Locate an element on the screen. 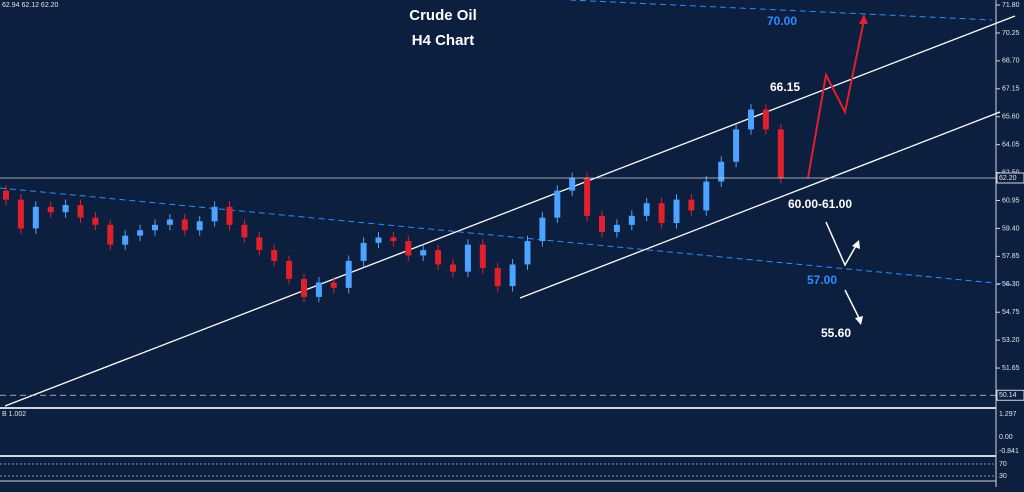  indicator-label: B 1.002 is located at coordinates (14, 414).